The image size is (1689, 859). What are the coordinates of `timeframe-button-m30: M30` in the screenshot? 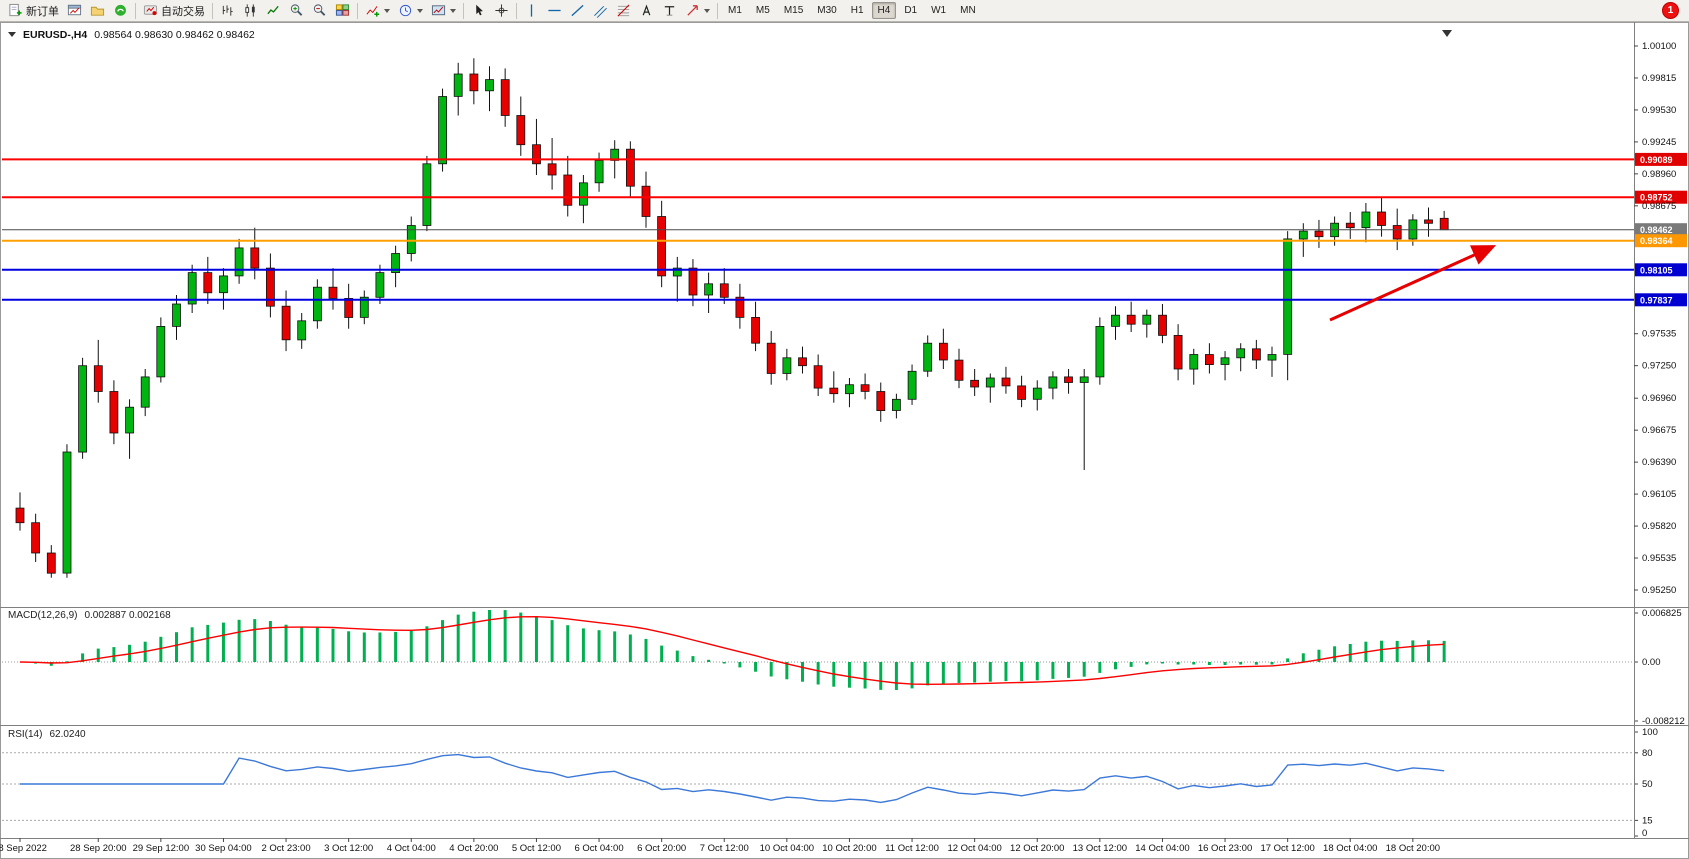 It's located at (827, 10).